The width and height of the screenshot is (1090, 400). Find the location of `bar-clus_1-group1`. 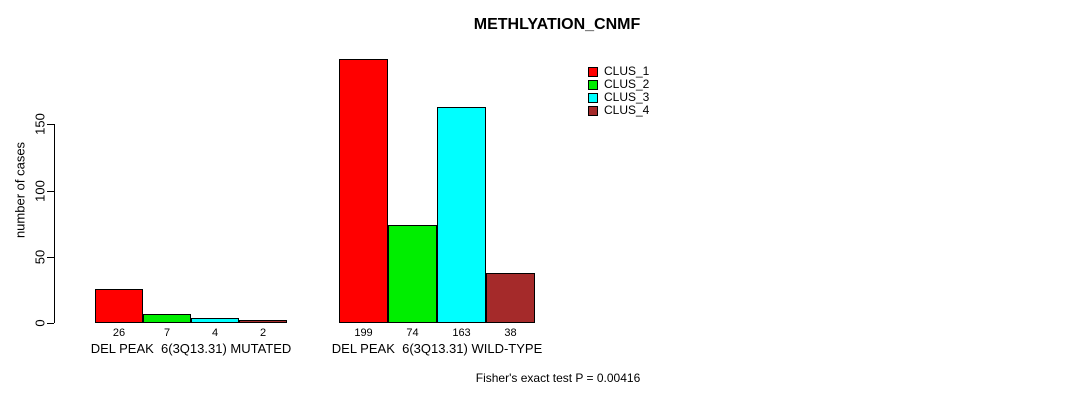

bar-clus_1-group1 is located at coordinates (119, 306).